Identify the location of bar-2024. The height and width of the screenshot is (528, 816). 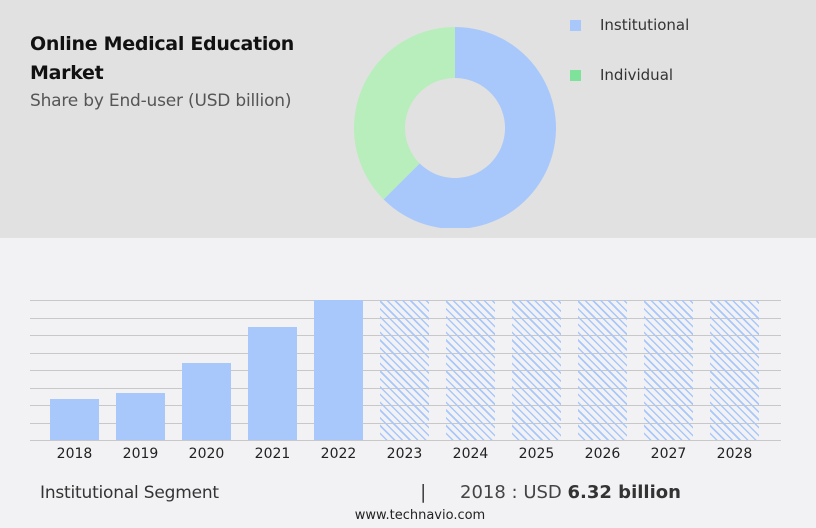
(470, 370).